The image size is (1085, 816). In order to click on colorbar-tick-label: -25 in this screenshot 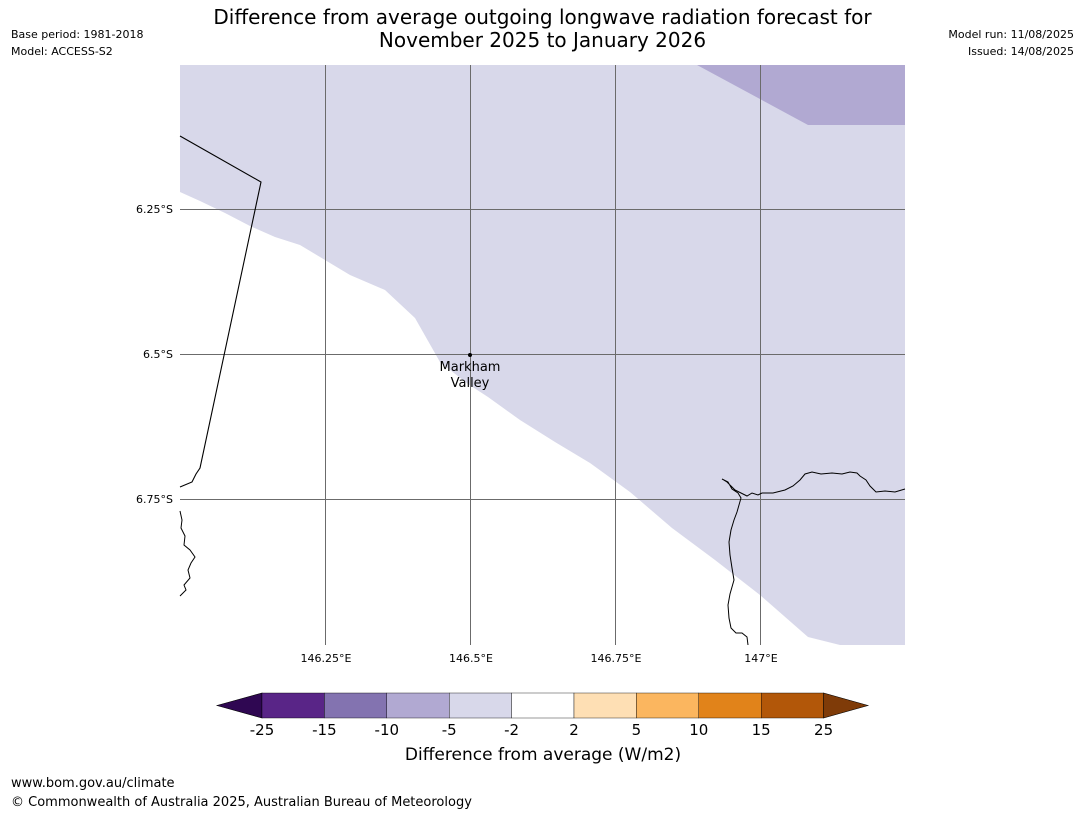, I will do `click(262, 730)`.